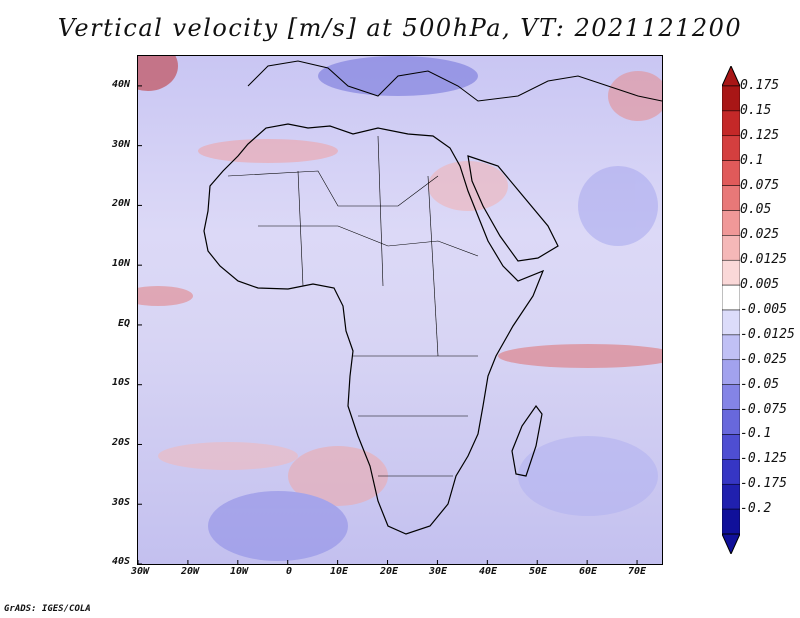  What do you see at coordinates (760, 185) in the screenshot?
I see `colorbar-label: 0.075` at bounding box center [760, 185].